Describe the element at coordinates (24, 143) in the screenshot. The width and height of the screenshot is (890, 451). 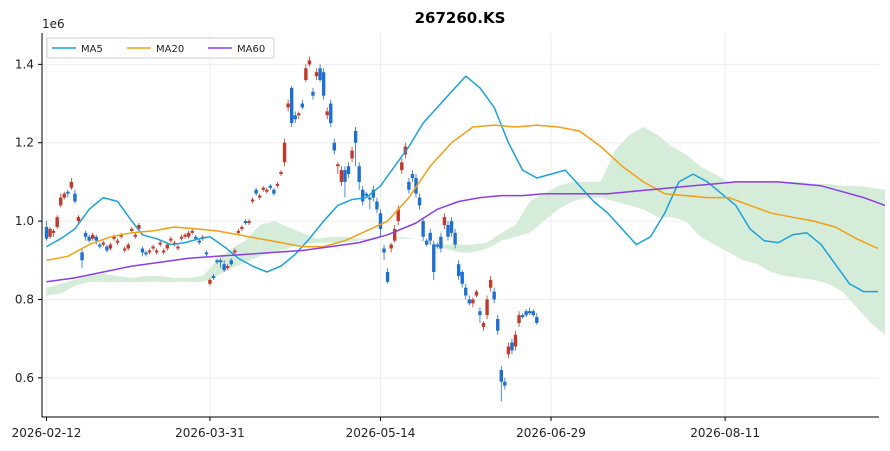
I see `y-tick-label: 1.2` at that location.